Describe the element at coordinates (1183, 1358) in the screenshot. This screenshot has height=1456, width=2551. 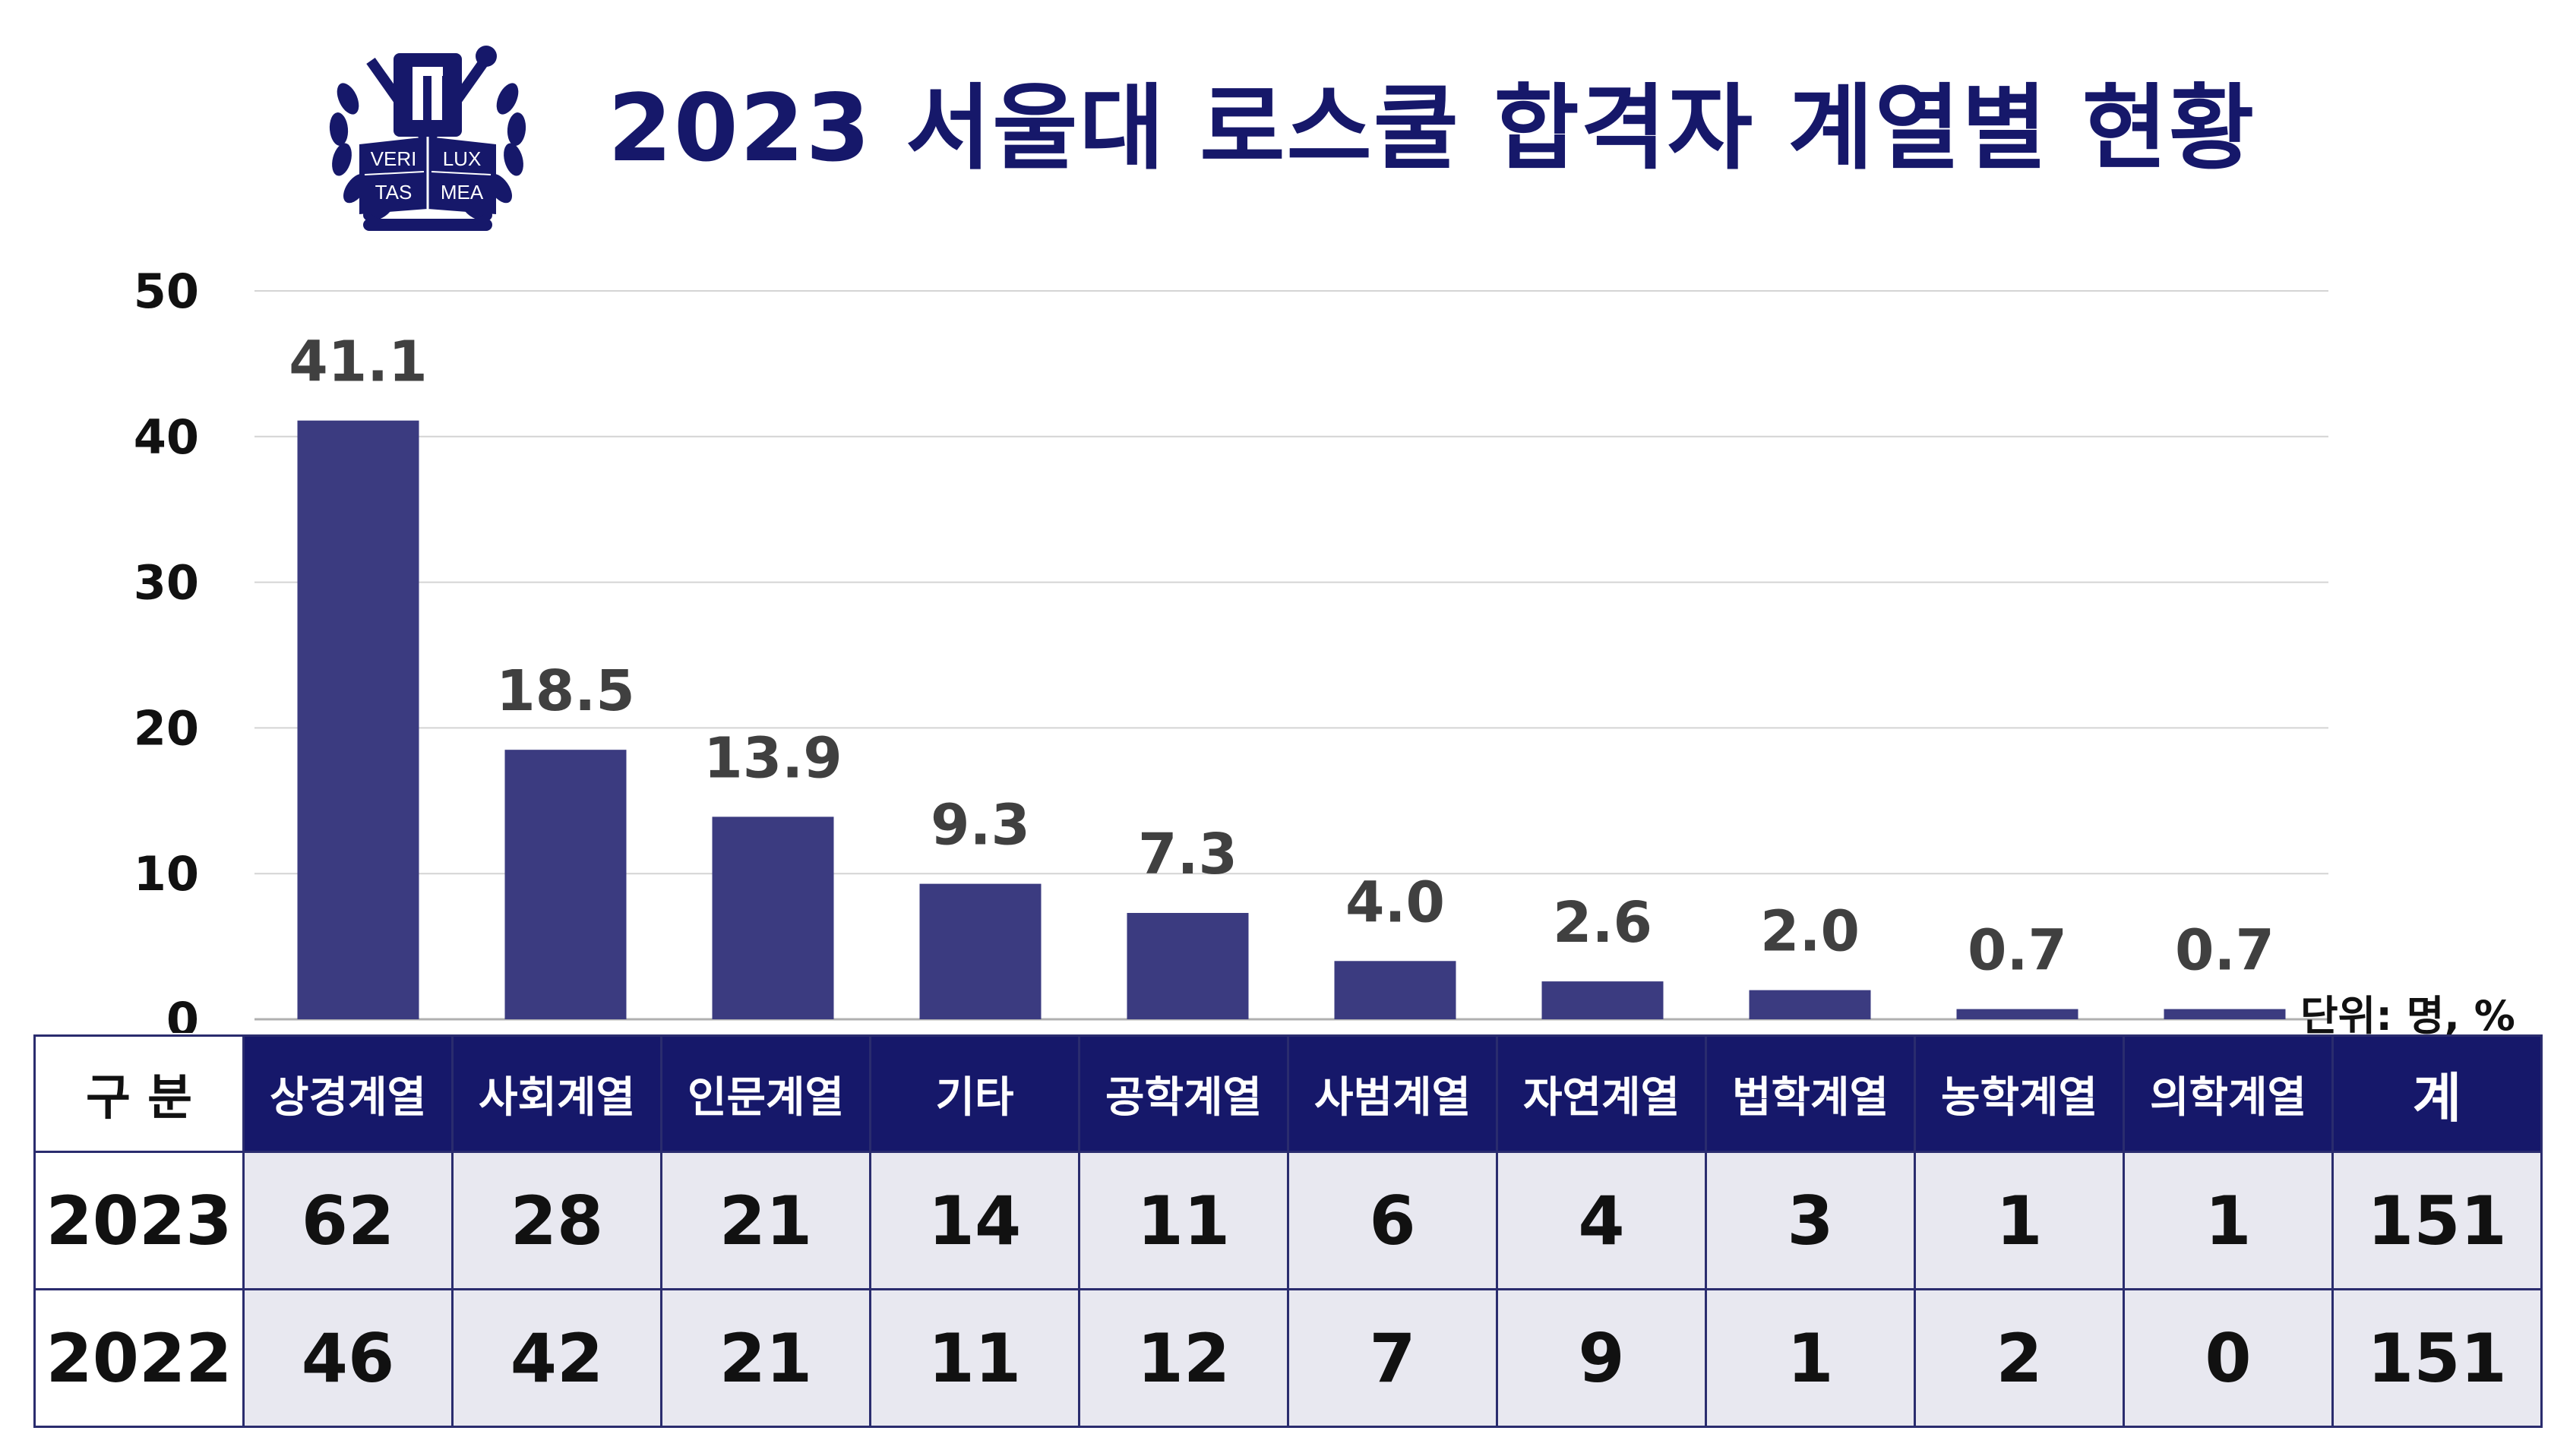
I see `table-cell: 12` at that location.